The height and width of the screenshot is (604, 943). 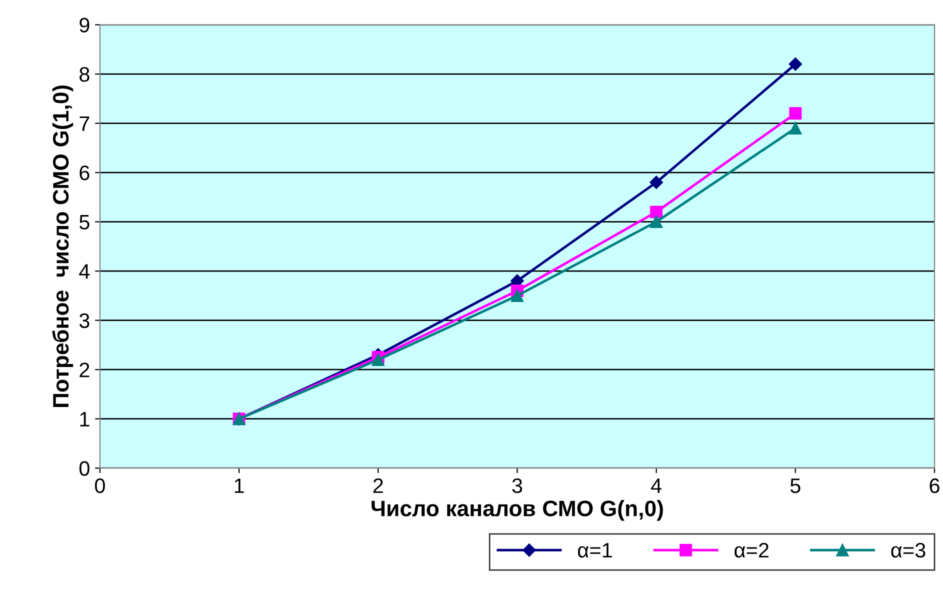 I want to click on x-axis-title: Число каналов СМО G(n,0), so click(x=517, y=510).